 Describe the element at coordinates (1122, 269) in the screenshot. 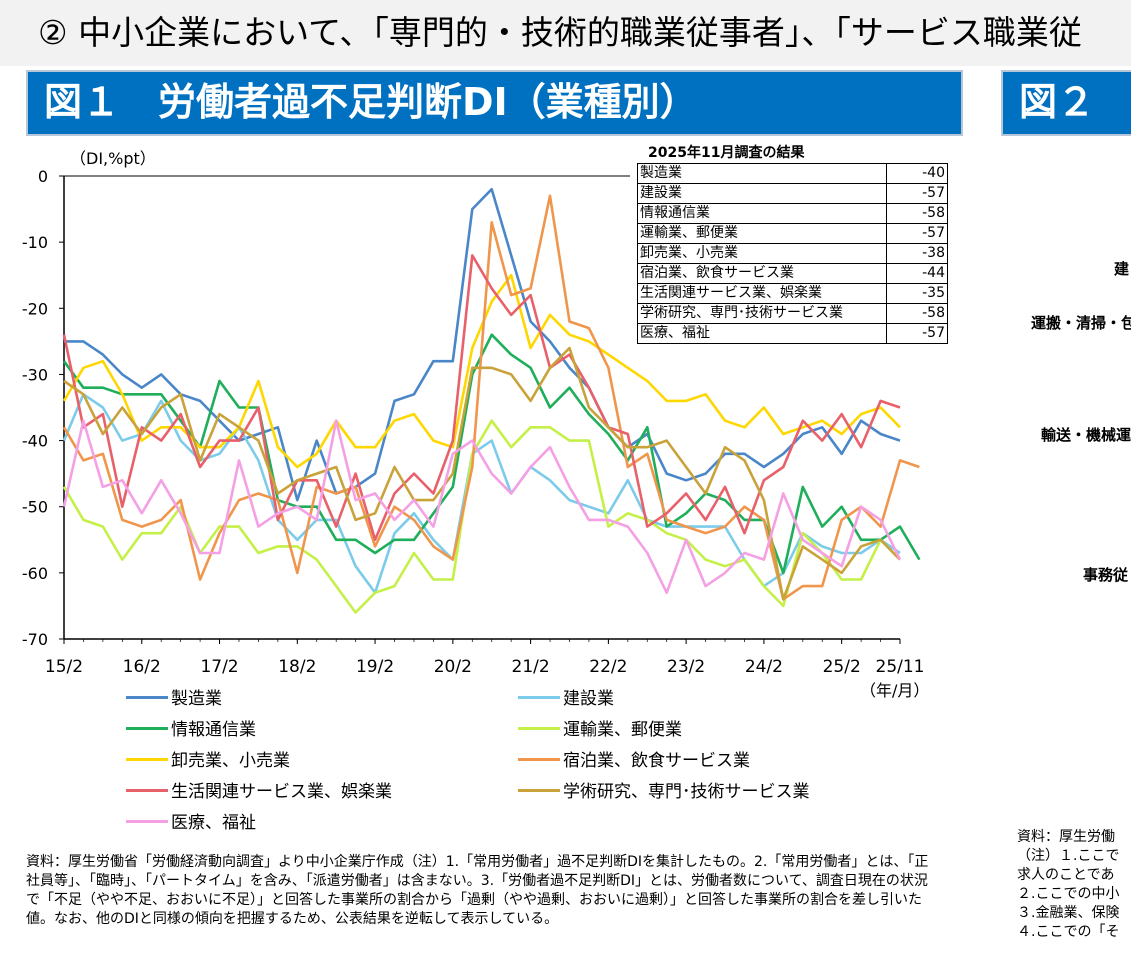

I see `figure2-category-label: 建` at that location.